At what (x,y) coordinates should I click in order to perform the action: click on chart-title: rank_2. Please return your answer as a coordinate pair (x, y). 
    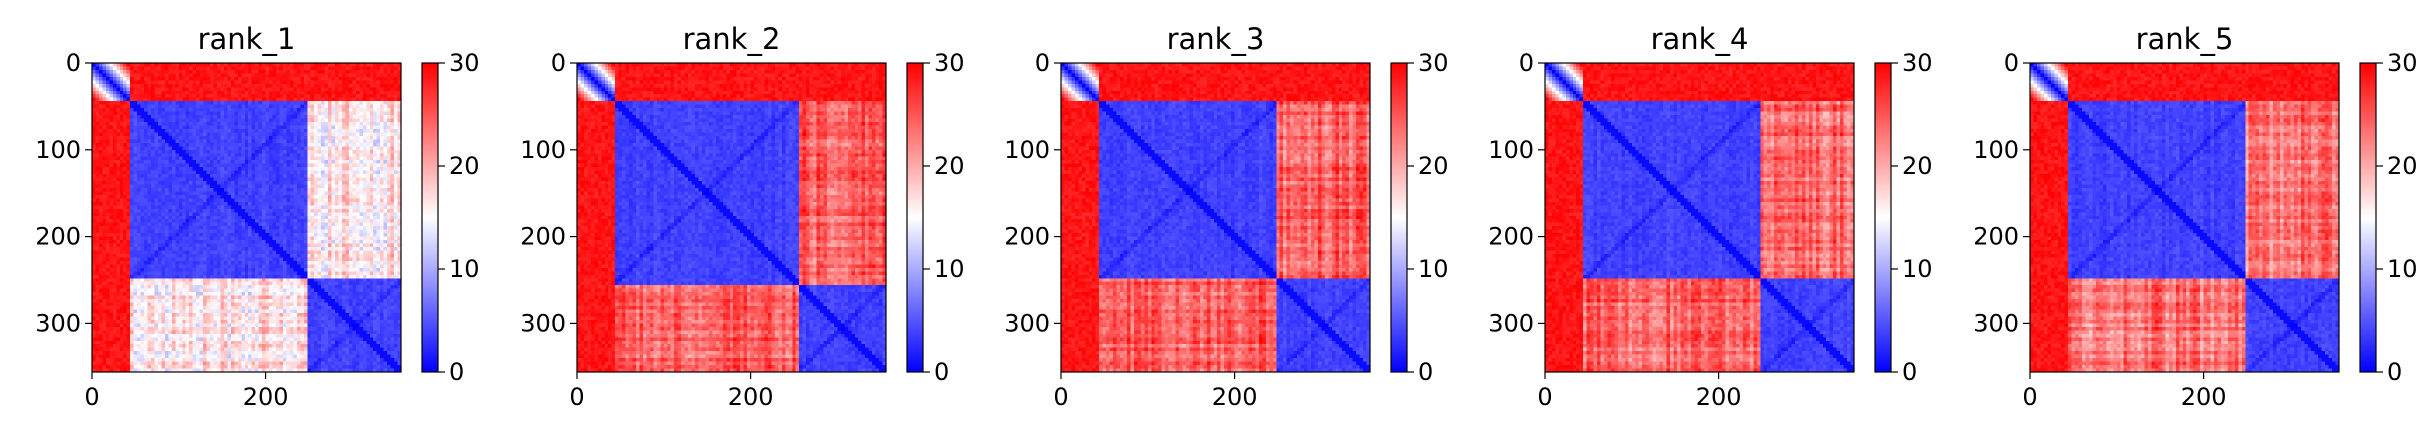
    Looking at the image, I should click on (732, 39).